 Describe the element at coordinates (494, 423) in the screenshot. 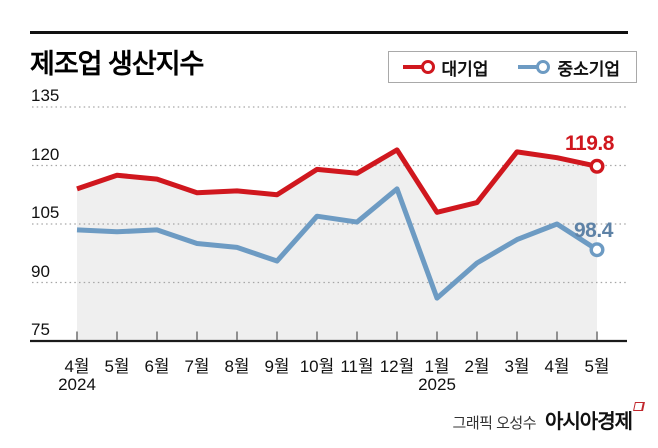

I see `graphic-credit-text: 그래픽 오성수` at that location.